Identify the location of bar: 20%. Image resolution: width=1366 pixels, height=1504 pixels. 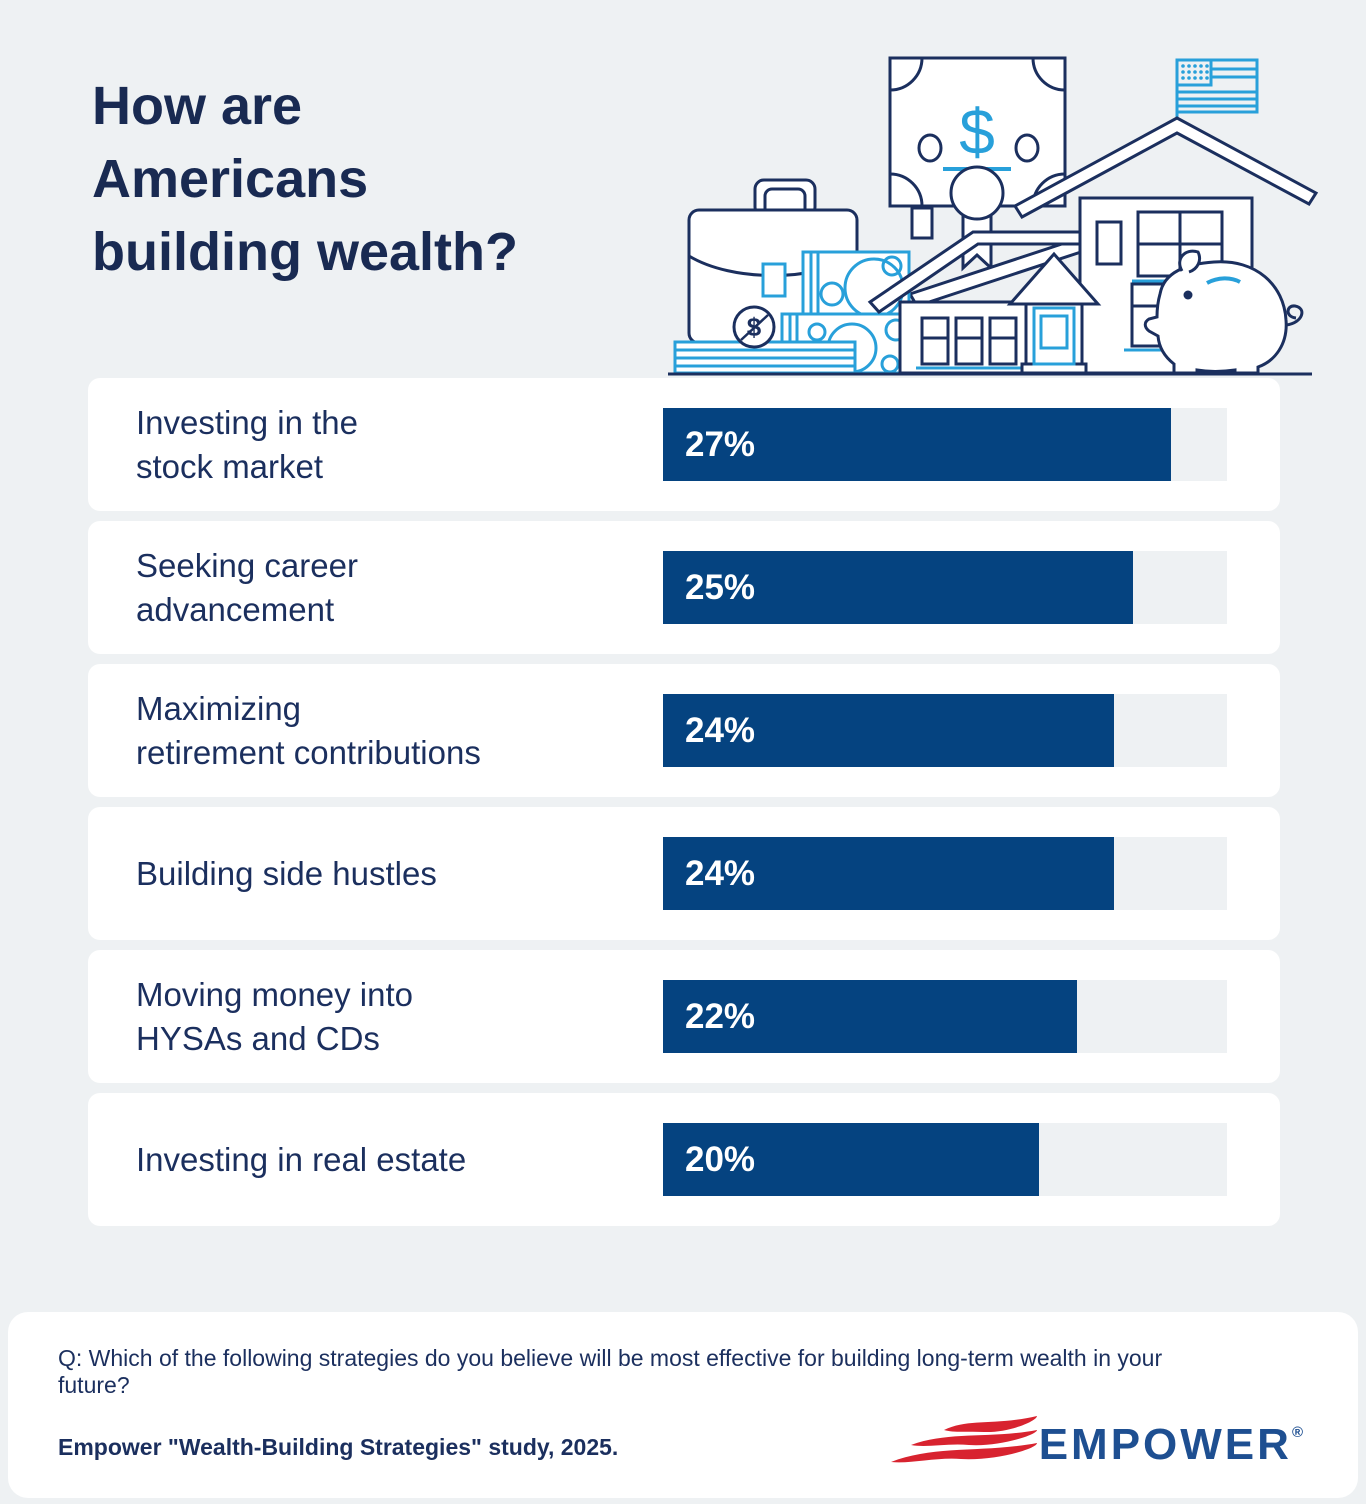
(851, 1159).